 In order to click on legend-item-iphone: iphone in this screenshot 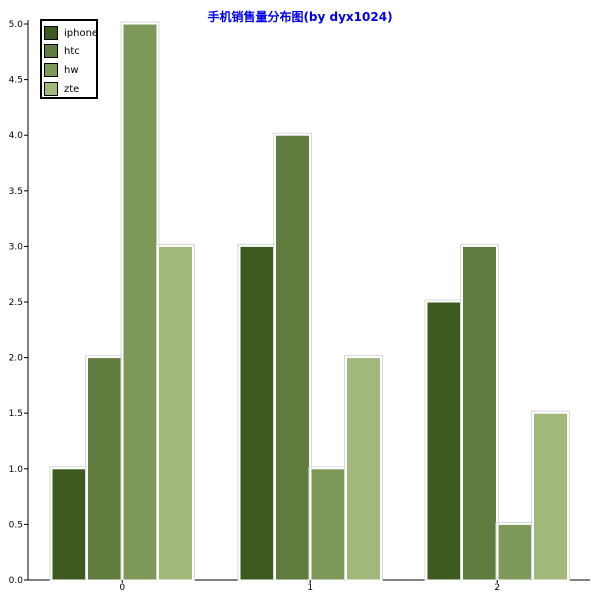, I will do `click(71, 33)`.